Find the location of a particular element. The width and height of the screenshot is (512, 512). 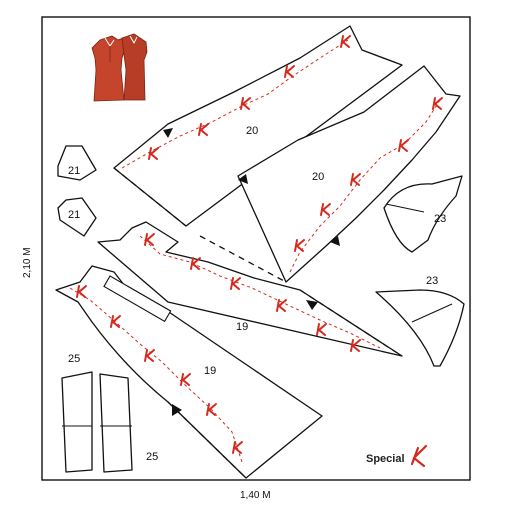

piece-25-right is located at coordinates (116, 423).